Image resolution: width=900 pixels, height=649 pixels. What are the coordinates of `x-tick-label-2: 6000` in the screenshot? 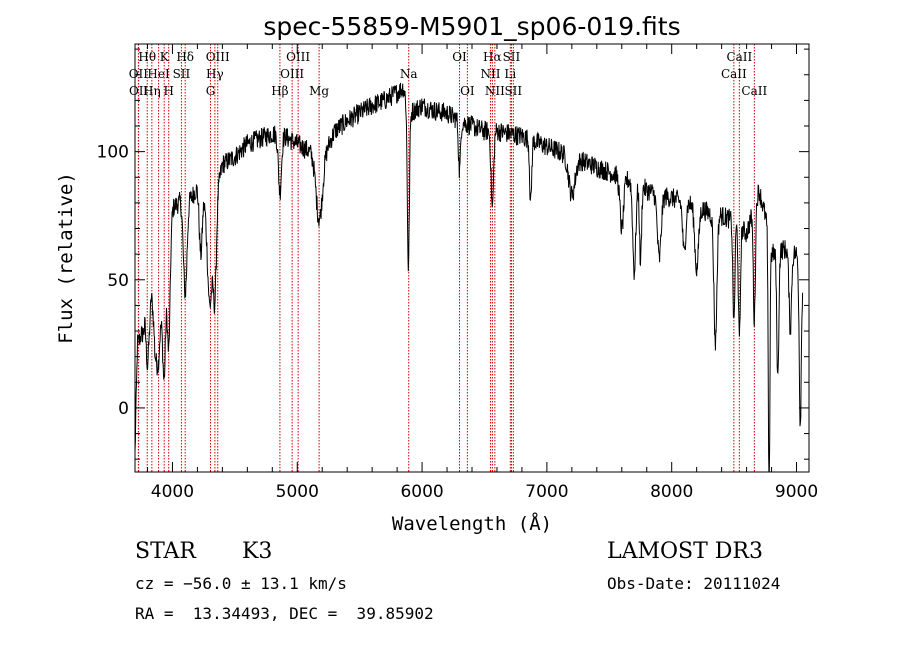 It's located at (421, 492).